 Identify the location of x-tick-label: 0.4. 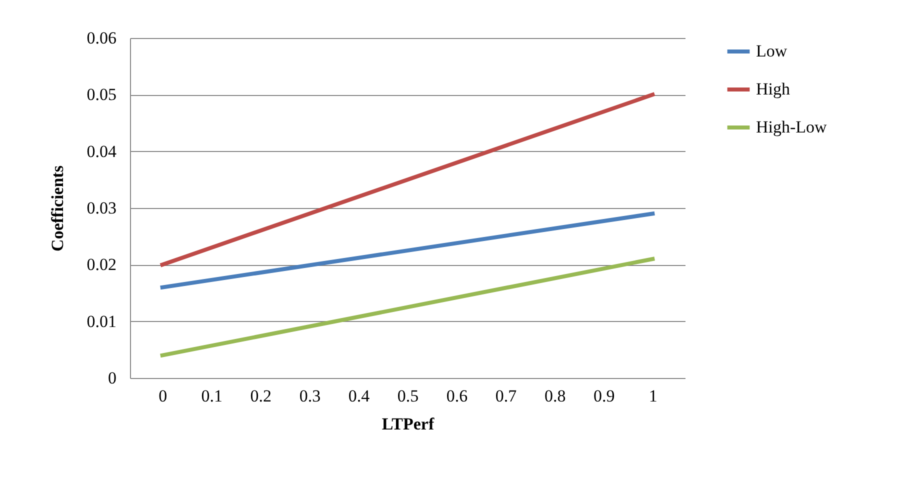
(359, 396).